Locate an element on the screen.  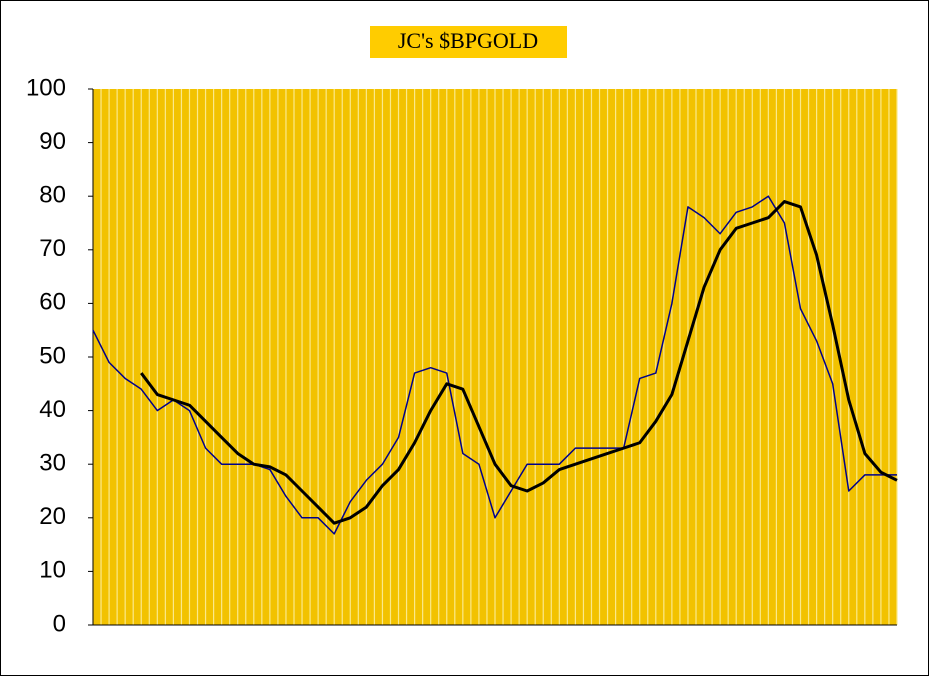
title-box is located at coordinates (468, 42).